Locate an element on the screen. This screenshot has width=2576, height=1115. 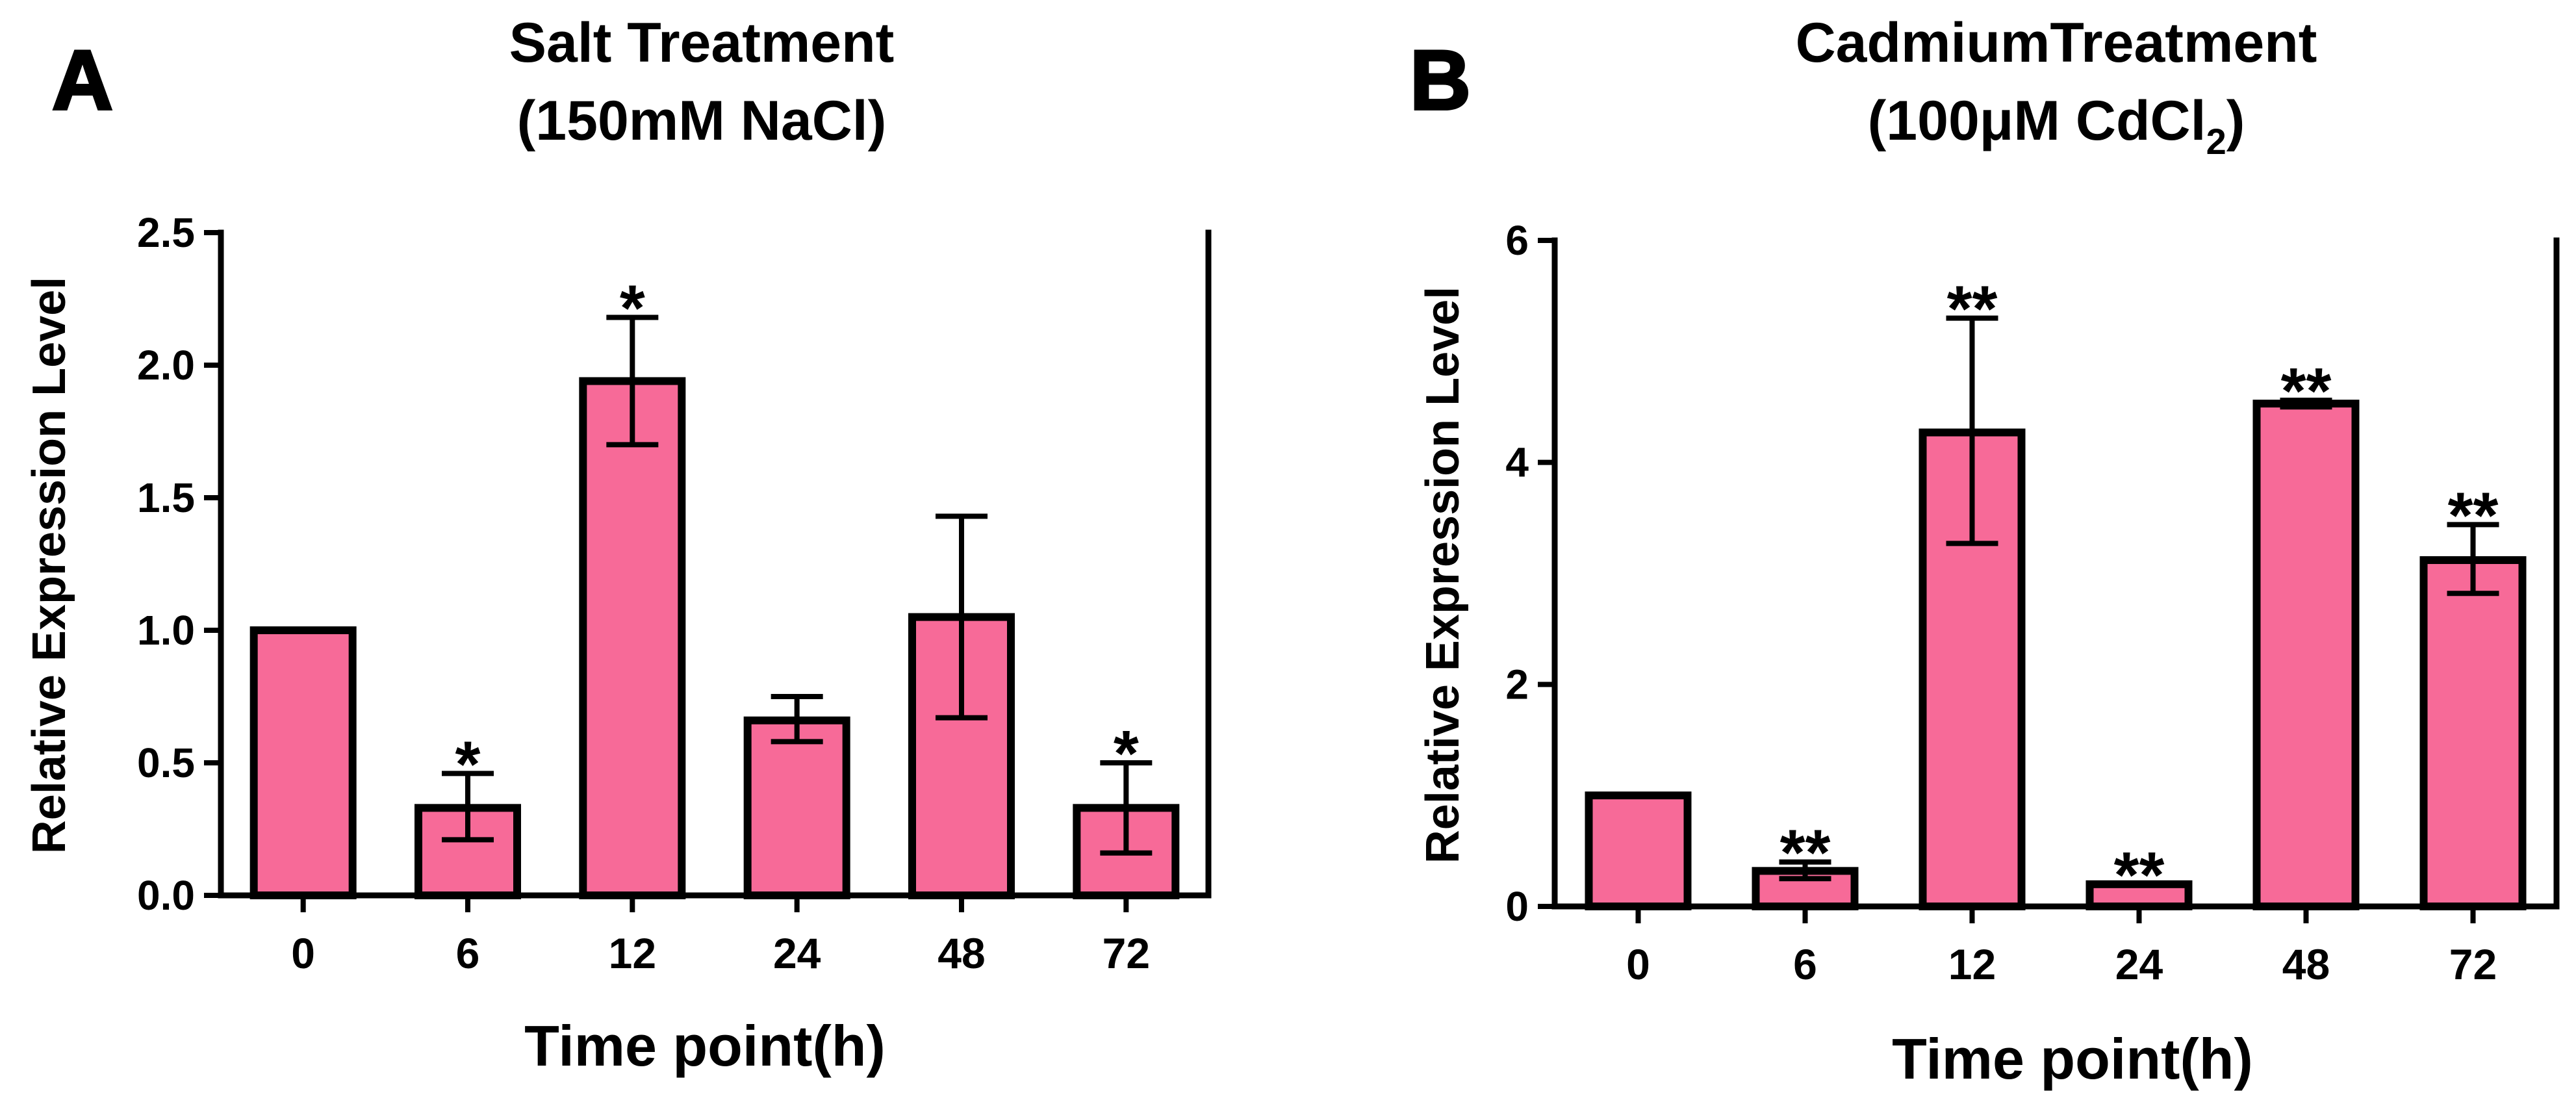
panel-b-title-line2: (100μM CdCl2) is located at coordinates (2056, 126).